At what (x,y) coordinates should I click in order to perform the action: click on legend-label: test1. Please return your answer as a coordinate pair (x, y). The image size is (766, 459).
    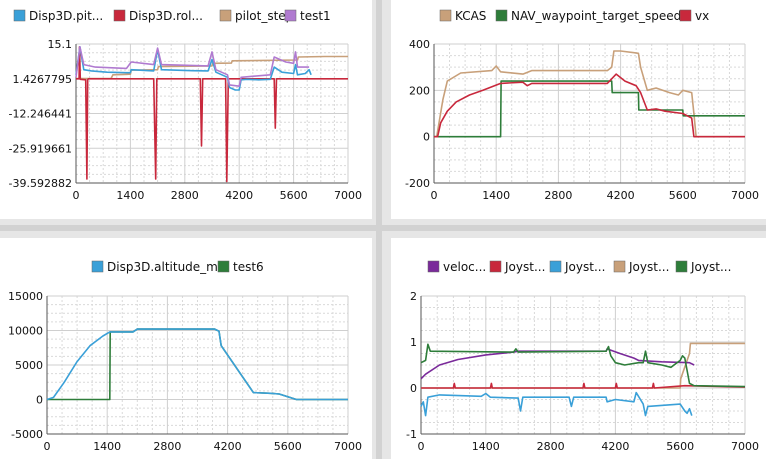
    Looking at the image, I should click on (315, 16).